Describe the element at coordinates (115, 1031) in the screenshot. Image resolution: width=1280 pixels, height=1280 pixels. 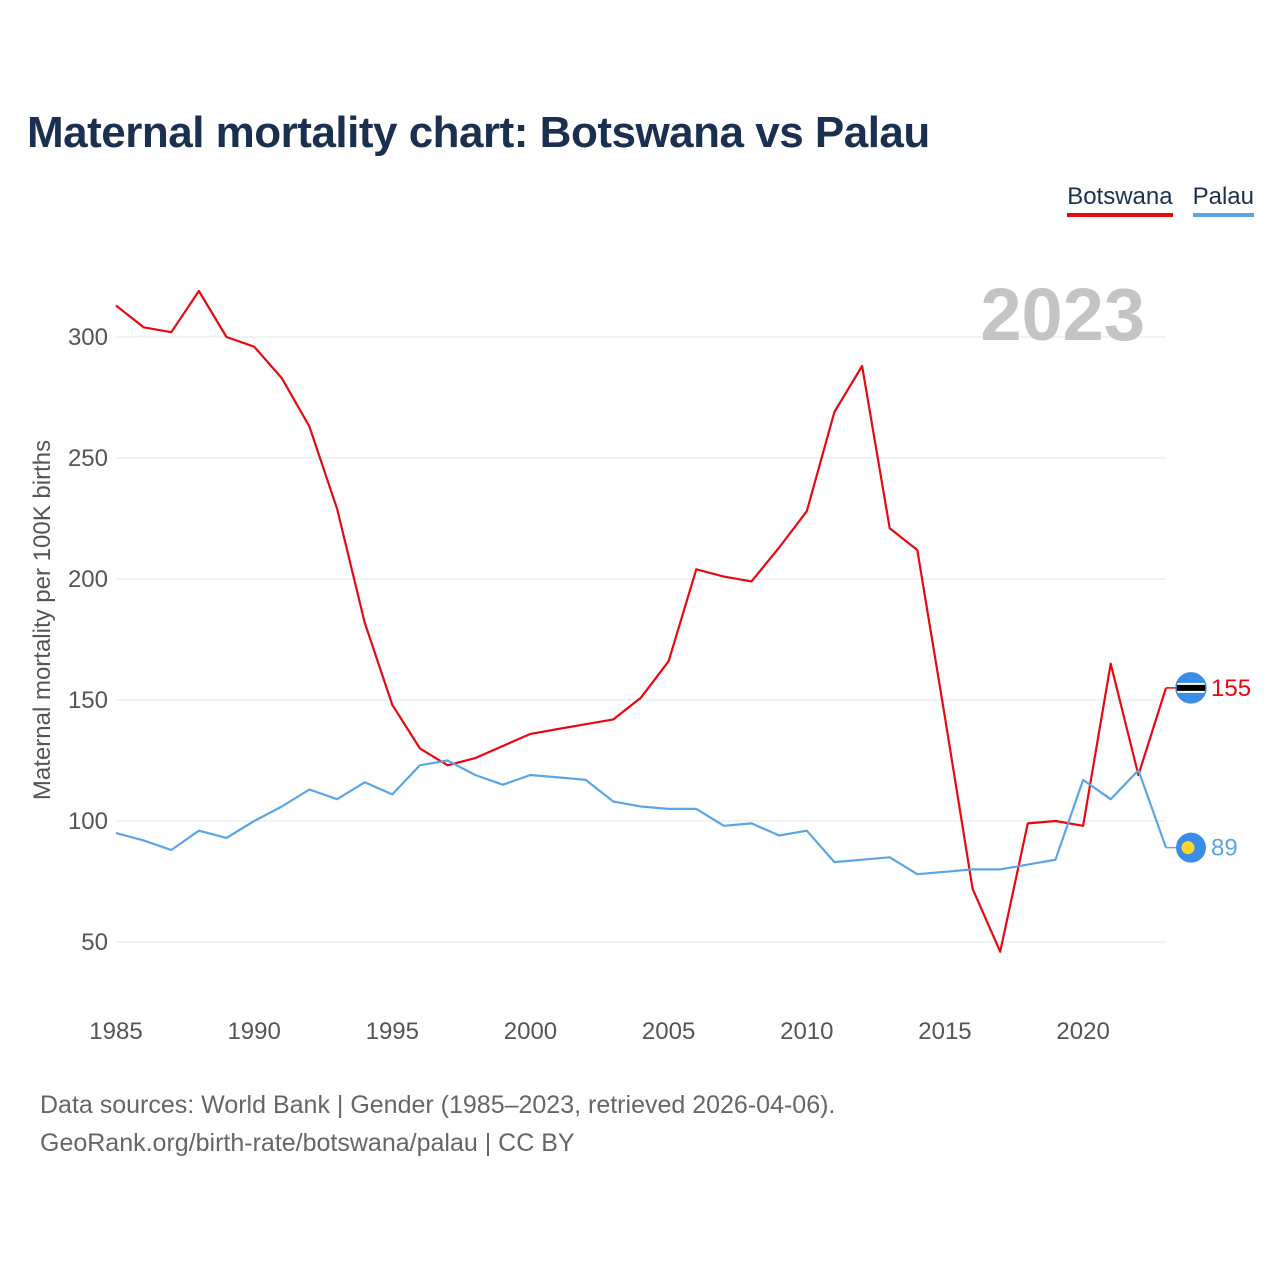
I see `x-tick-label-1985: 1985` at that location.